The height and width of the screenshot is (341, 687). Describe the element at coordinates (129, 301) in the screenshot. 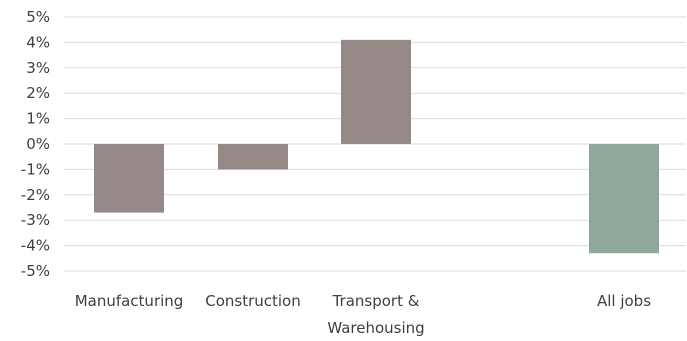

I see `category-label: Manufacturing` at that location.